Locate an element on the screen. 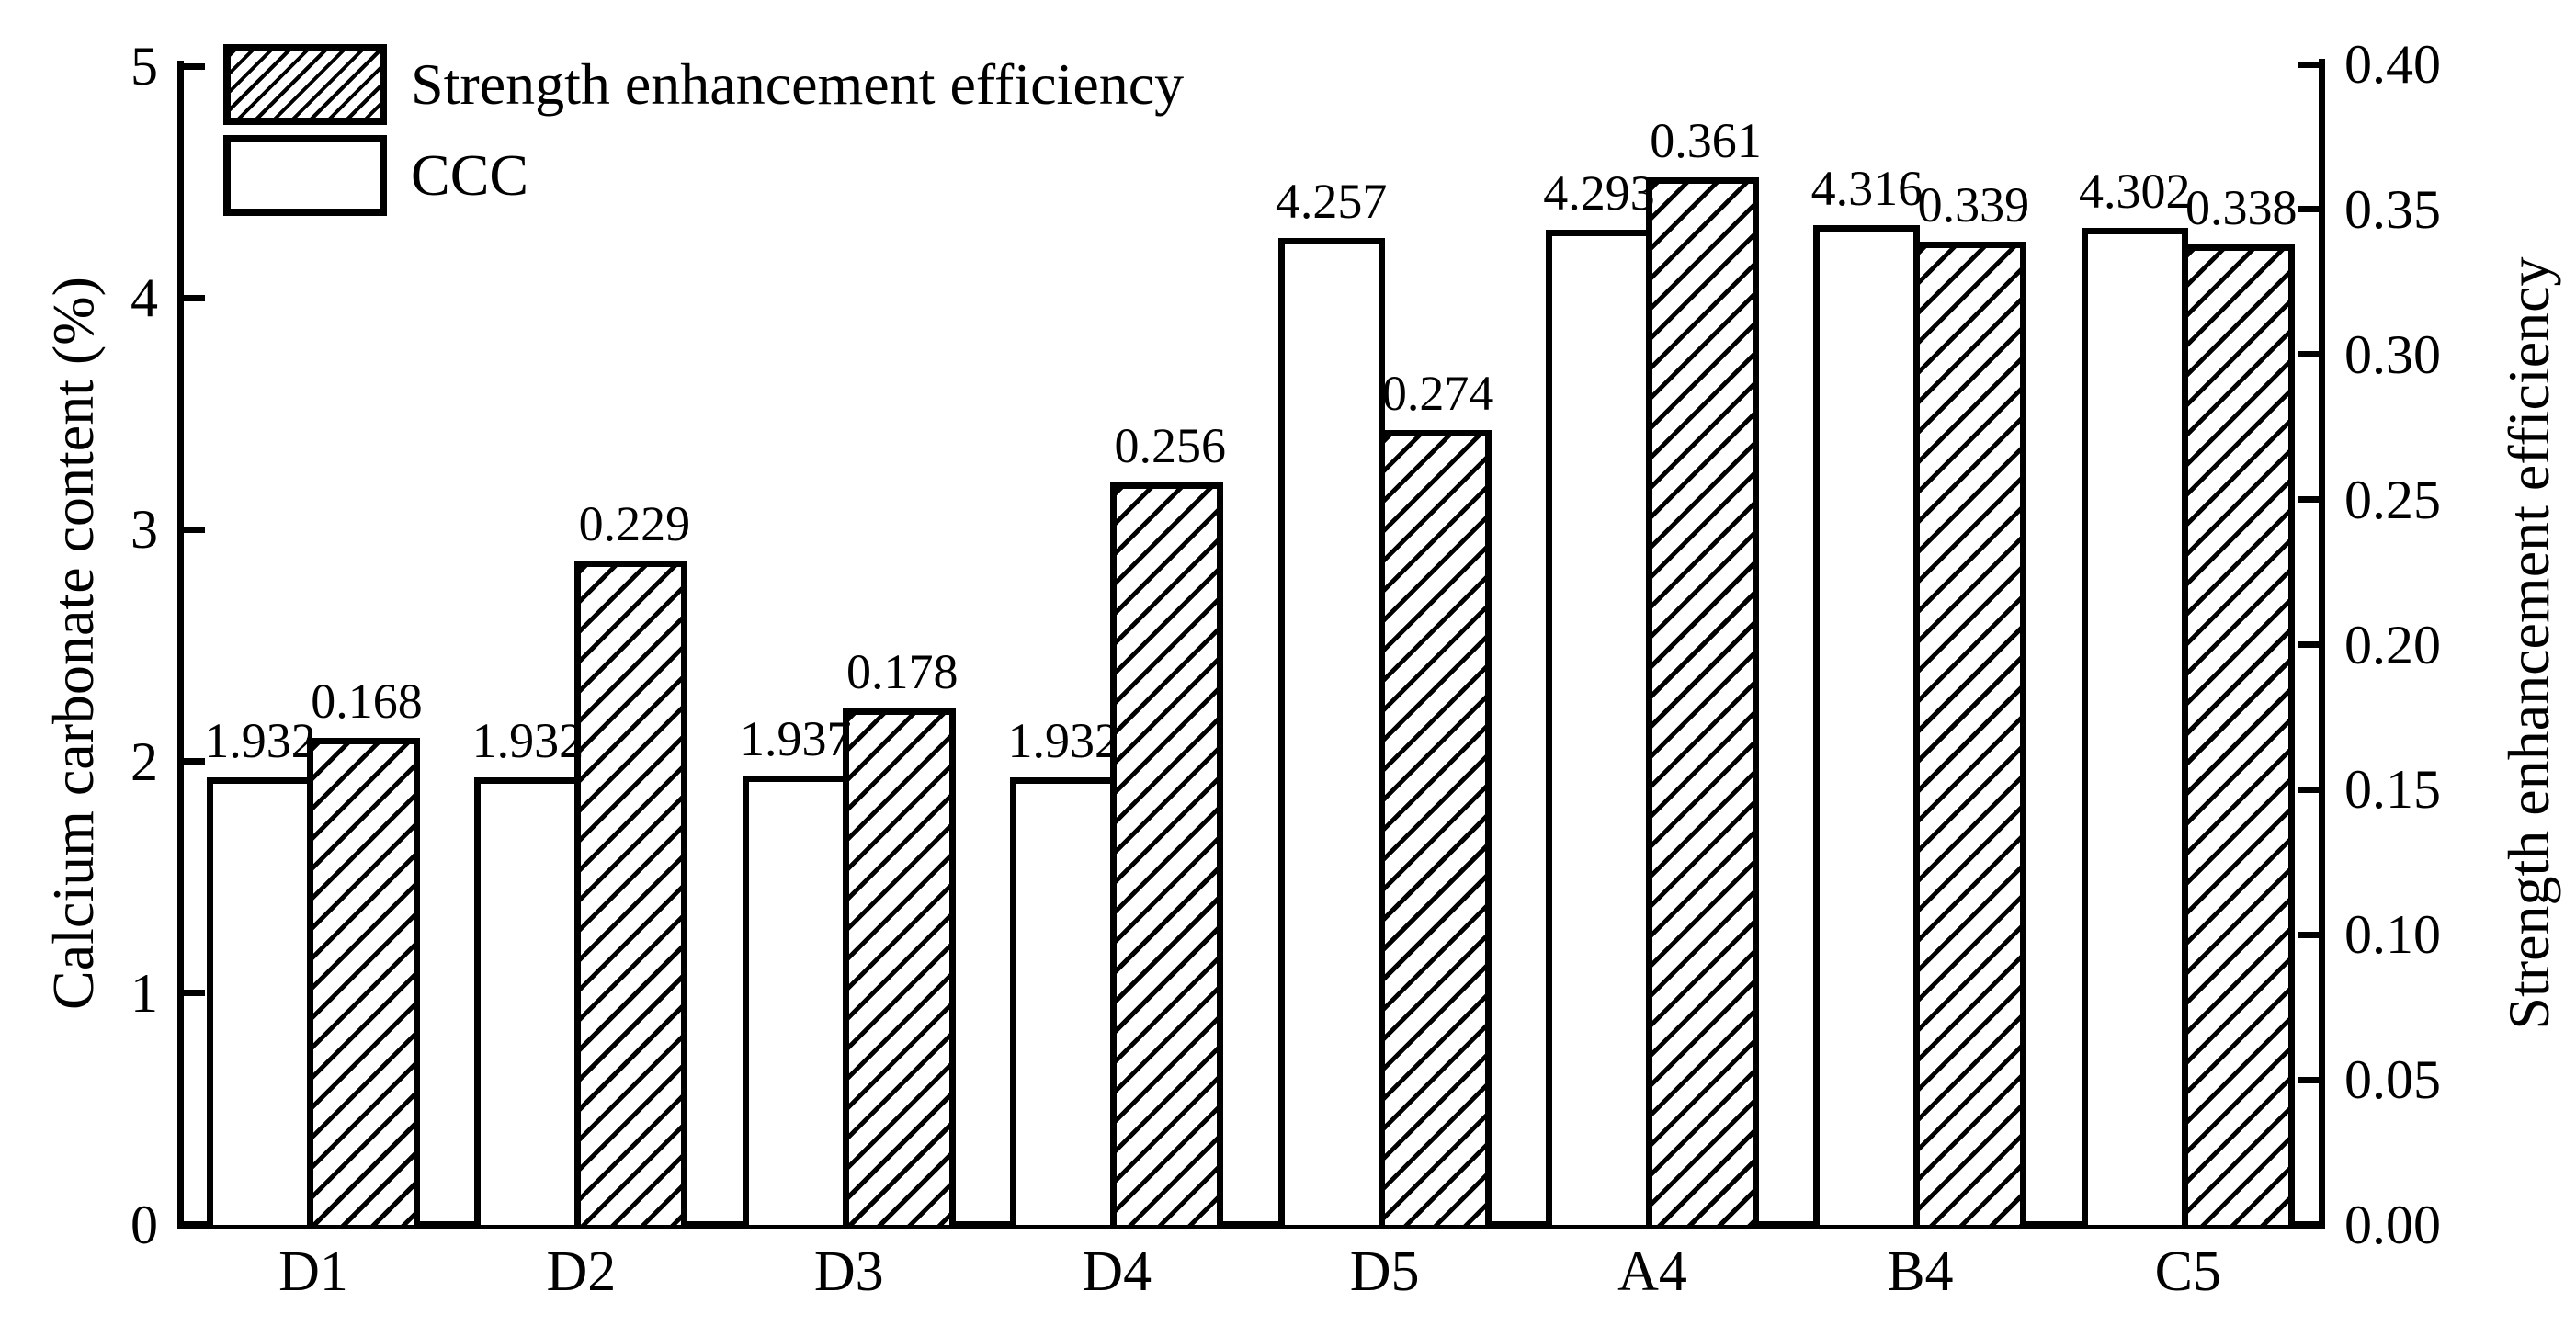 This screenshot has width=2576, height=1337. right-axis-tick-label: 0.30 is located at coordinates (2393, 354).